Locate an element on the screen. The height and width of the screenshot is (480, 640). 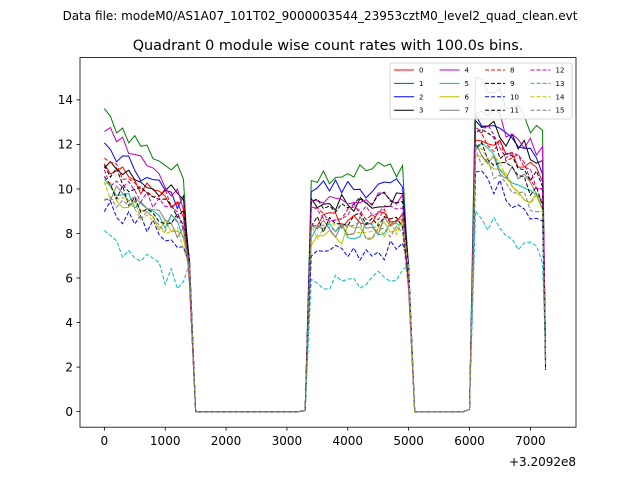
legend-label-6: 6 is located at coordinates (467, 97).